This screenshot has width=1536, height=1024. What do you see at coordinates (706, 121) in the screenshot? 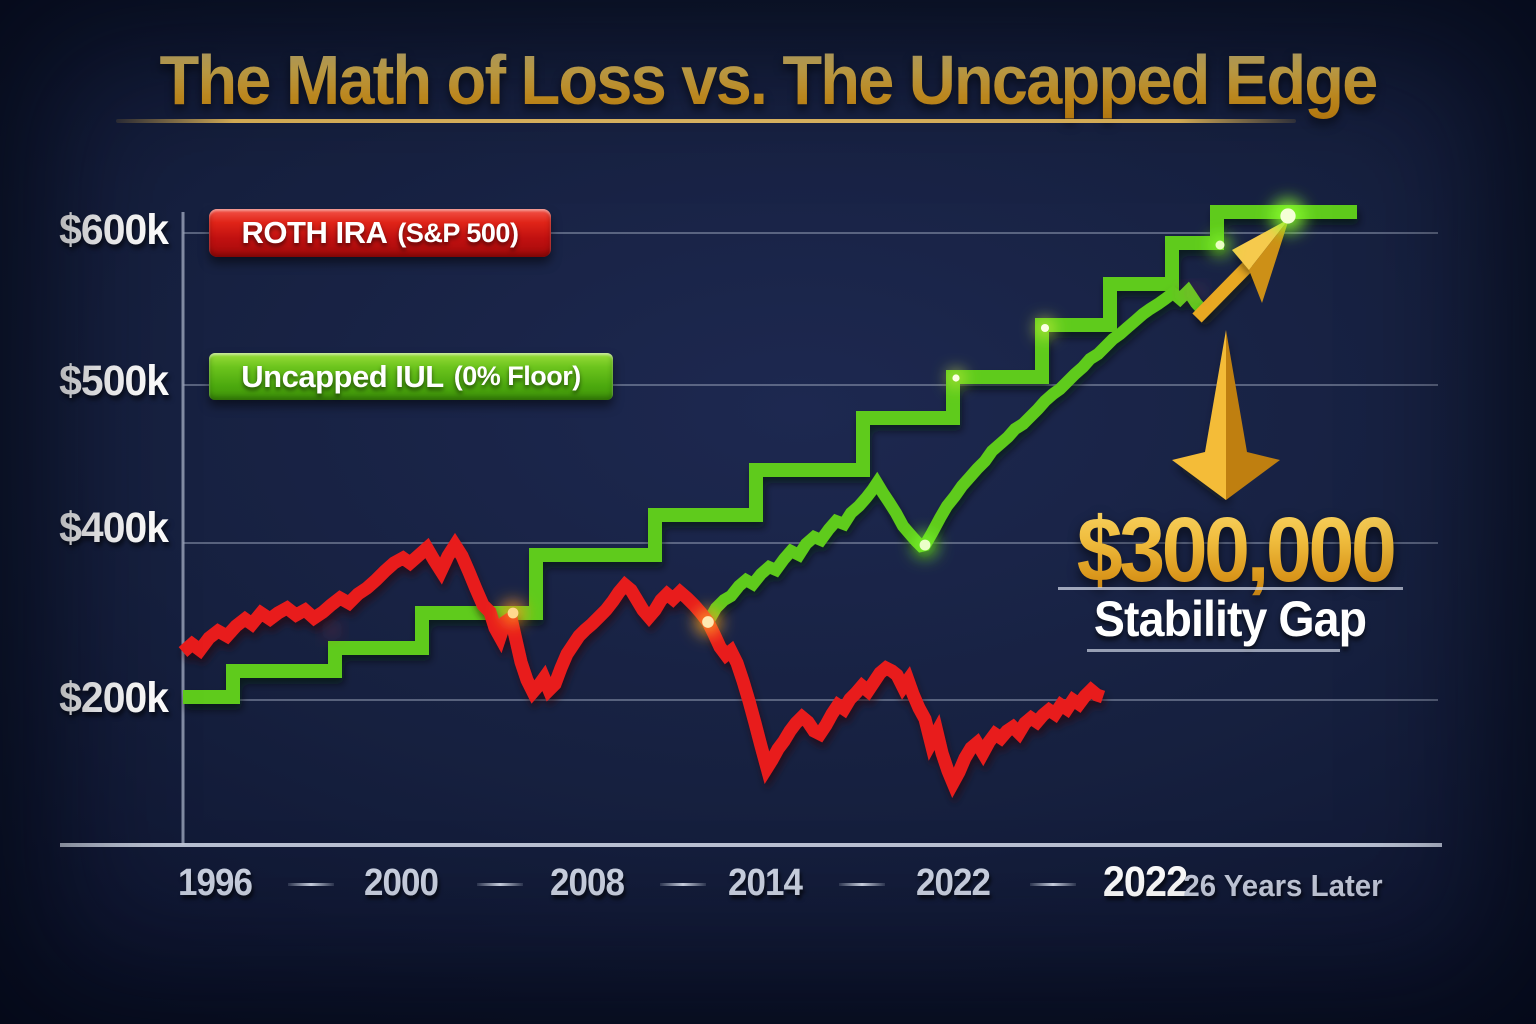
I see `title-underline` at bounding box center [706, 121].